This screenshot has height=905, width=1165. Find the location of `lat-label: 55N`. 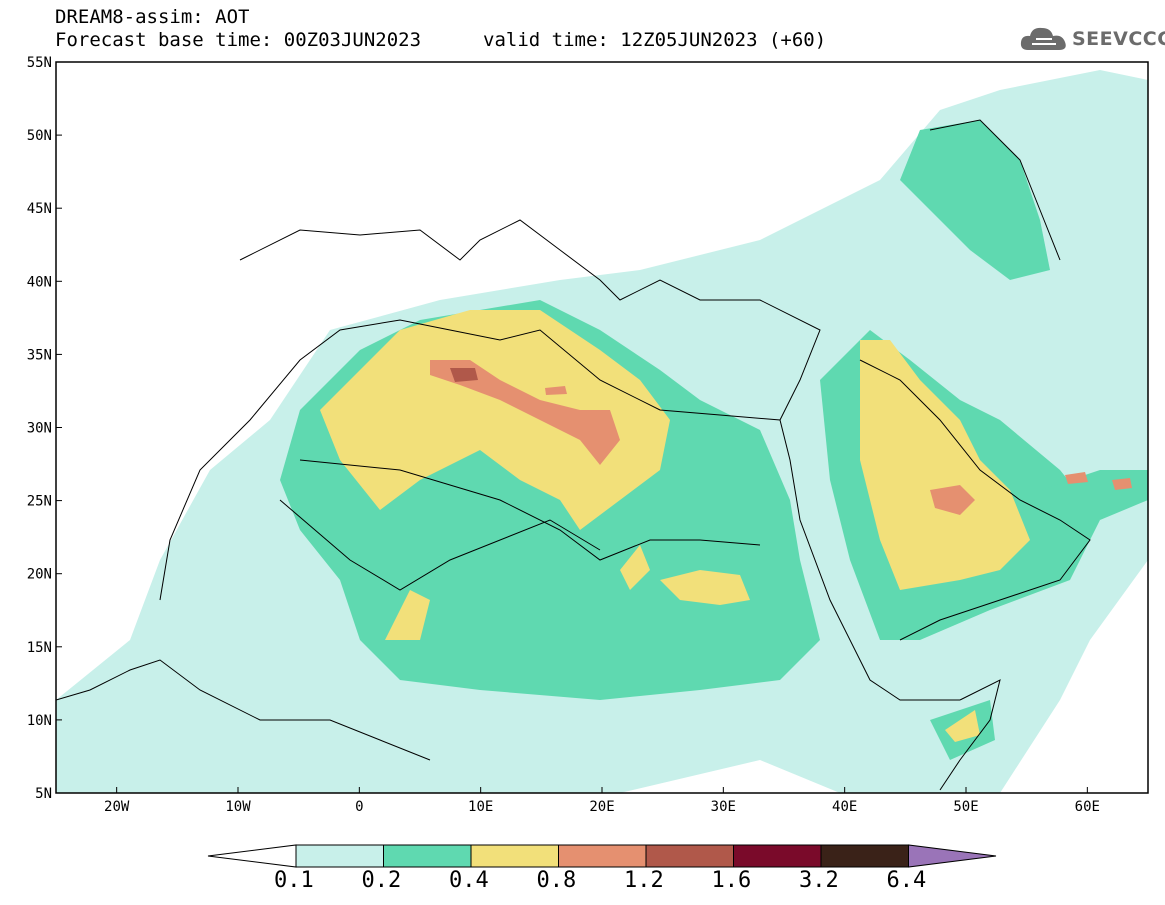

lat-label: 55N is located at coordinates (39, 63).